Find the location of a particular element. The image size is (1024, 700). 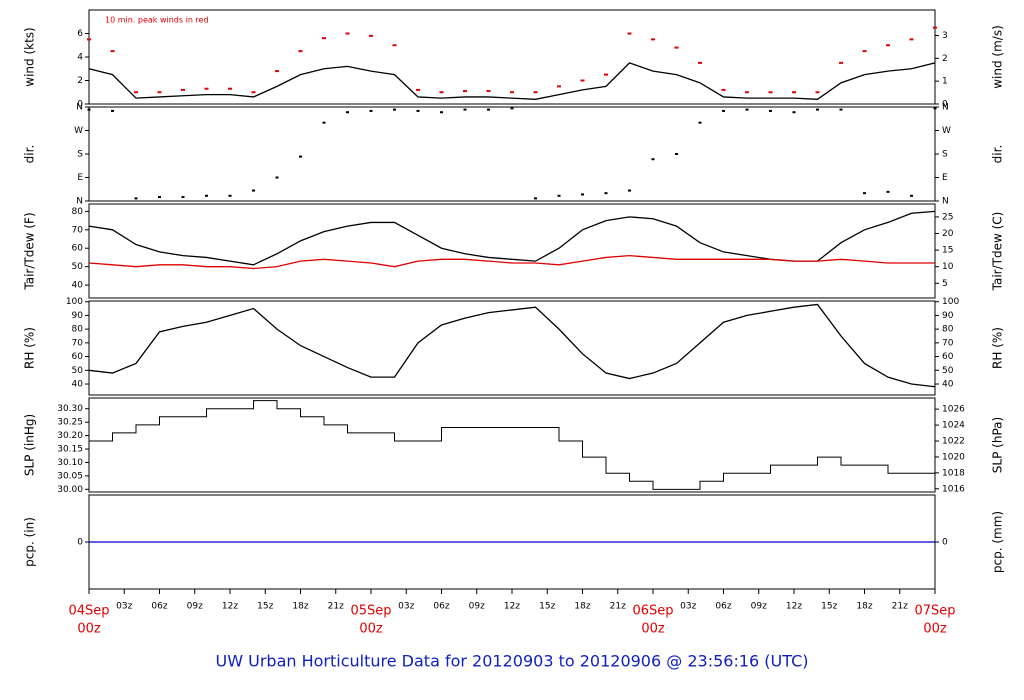

y-tick-label: 30.00 is located at coordinates (70, 490).